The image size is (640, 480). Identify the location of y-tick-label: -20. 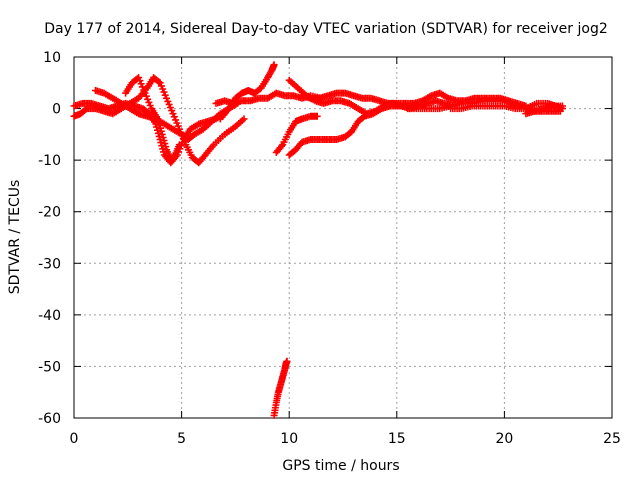
(49, 213).